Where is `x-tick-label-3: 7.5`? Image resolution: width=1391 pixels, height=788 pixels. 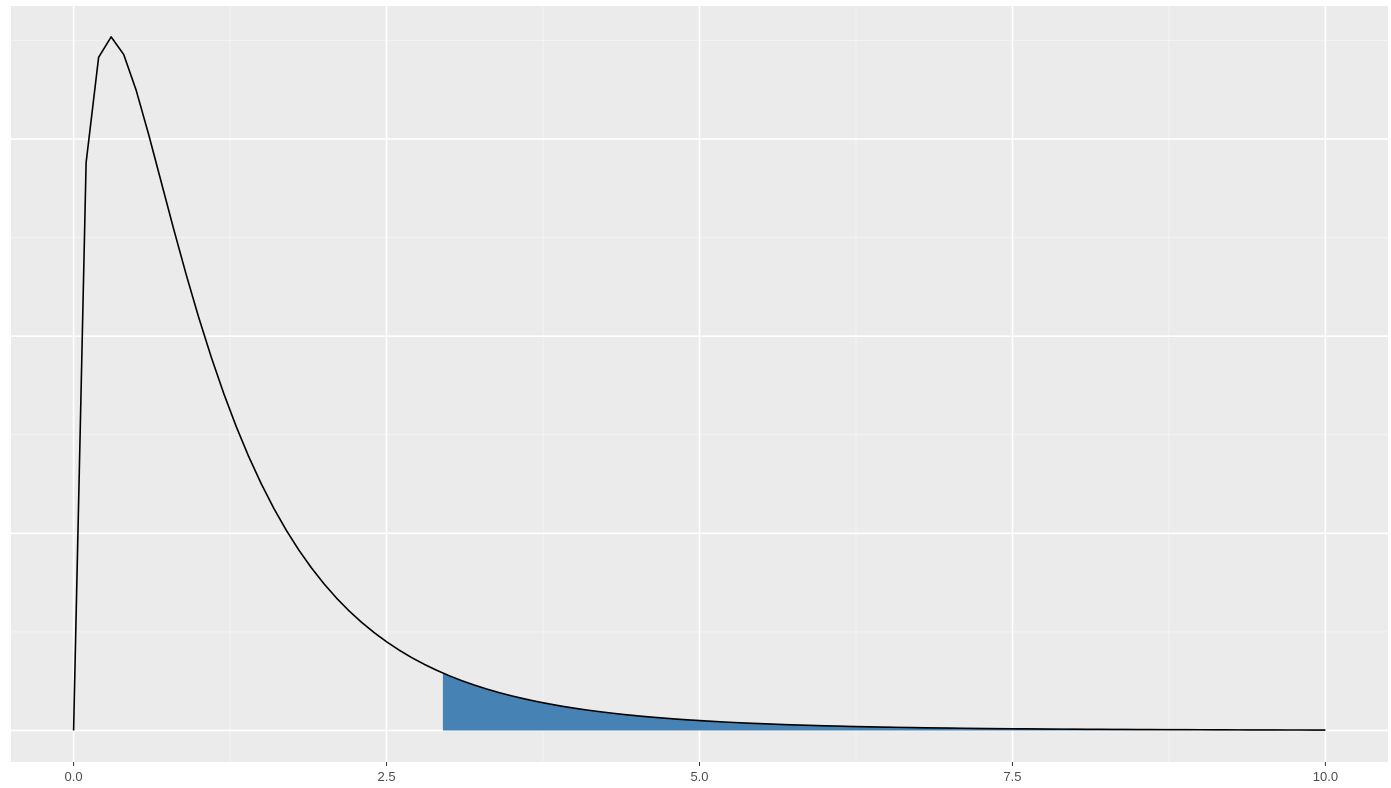 x-tick-label-3: 7.5 is located at coordinates (1012, 776).